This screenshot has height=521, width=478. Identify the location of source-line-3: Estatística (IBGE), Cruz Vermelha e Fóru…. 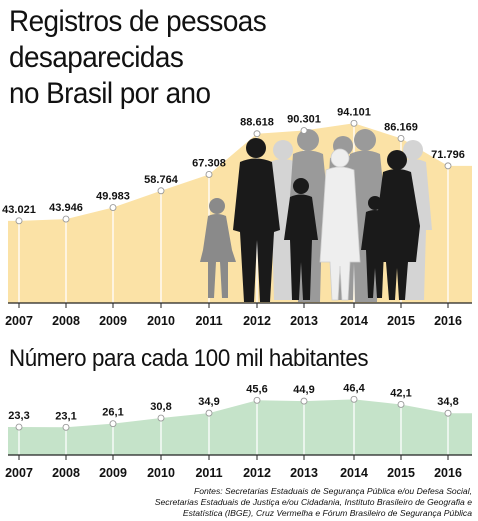
(327, 513).